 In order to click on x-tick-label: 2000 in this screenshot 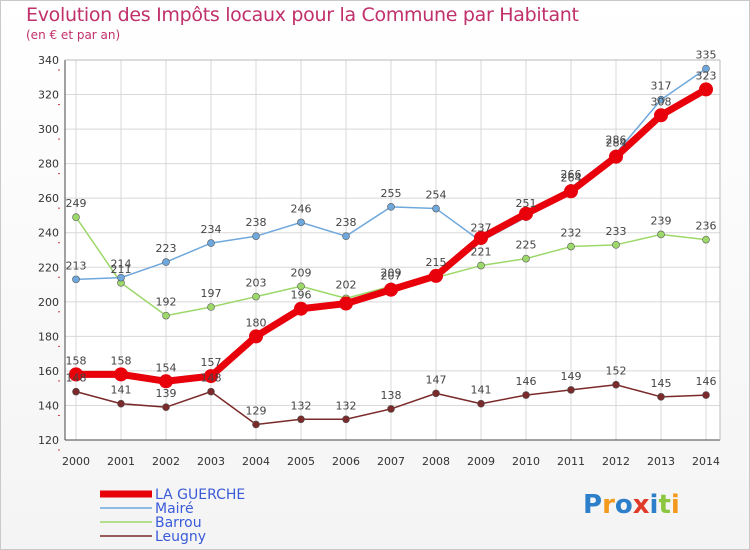, I will do `click(76, 461)`.